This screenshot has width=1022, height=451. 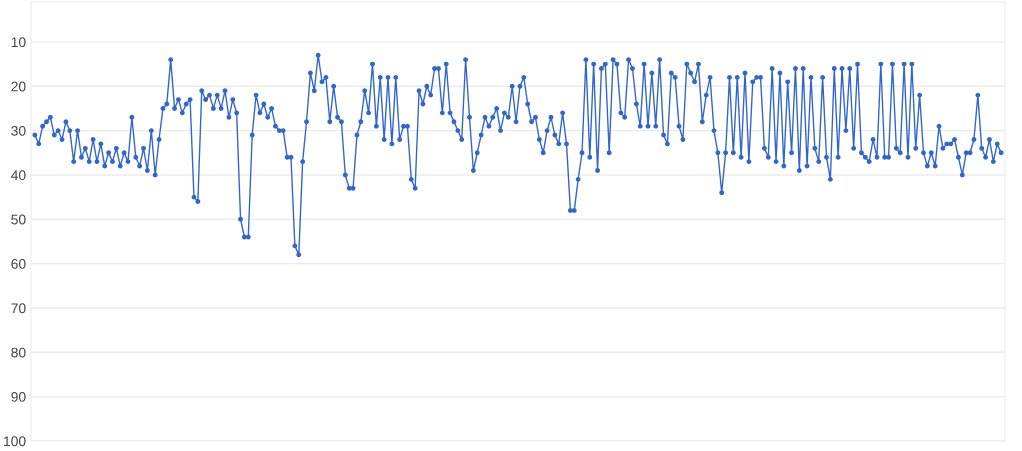 What do you see at coordinates (18, 130) in the screenshot?
I see `y-tick-label: 30` at bounding box center [18, 130].